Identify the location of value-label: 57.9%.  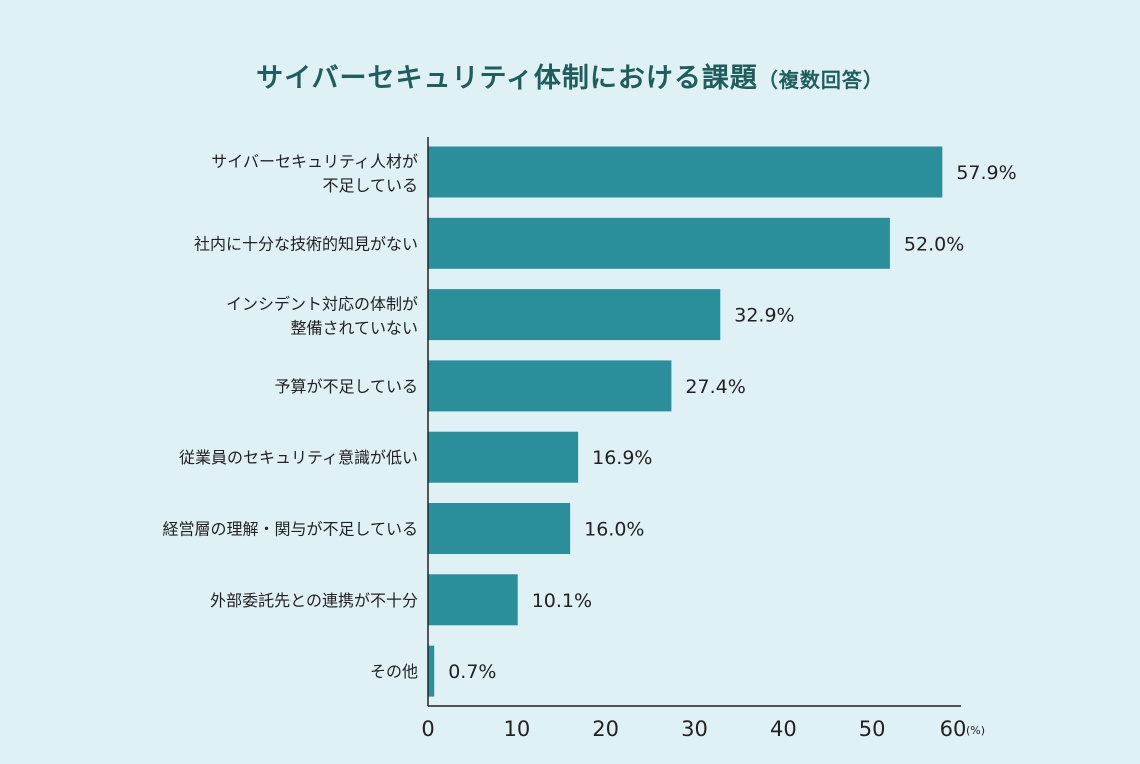
(986, 173).